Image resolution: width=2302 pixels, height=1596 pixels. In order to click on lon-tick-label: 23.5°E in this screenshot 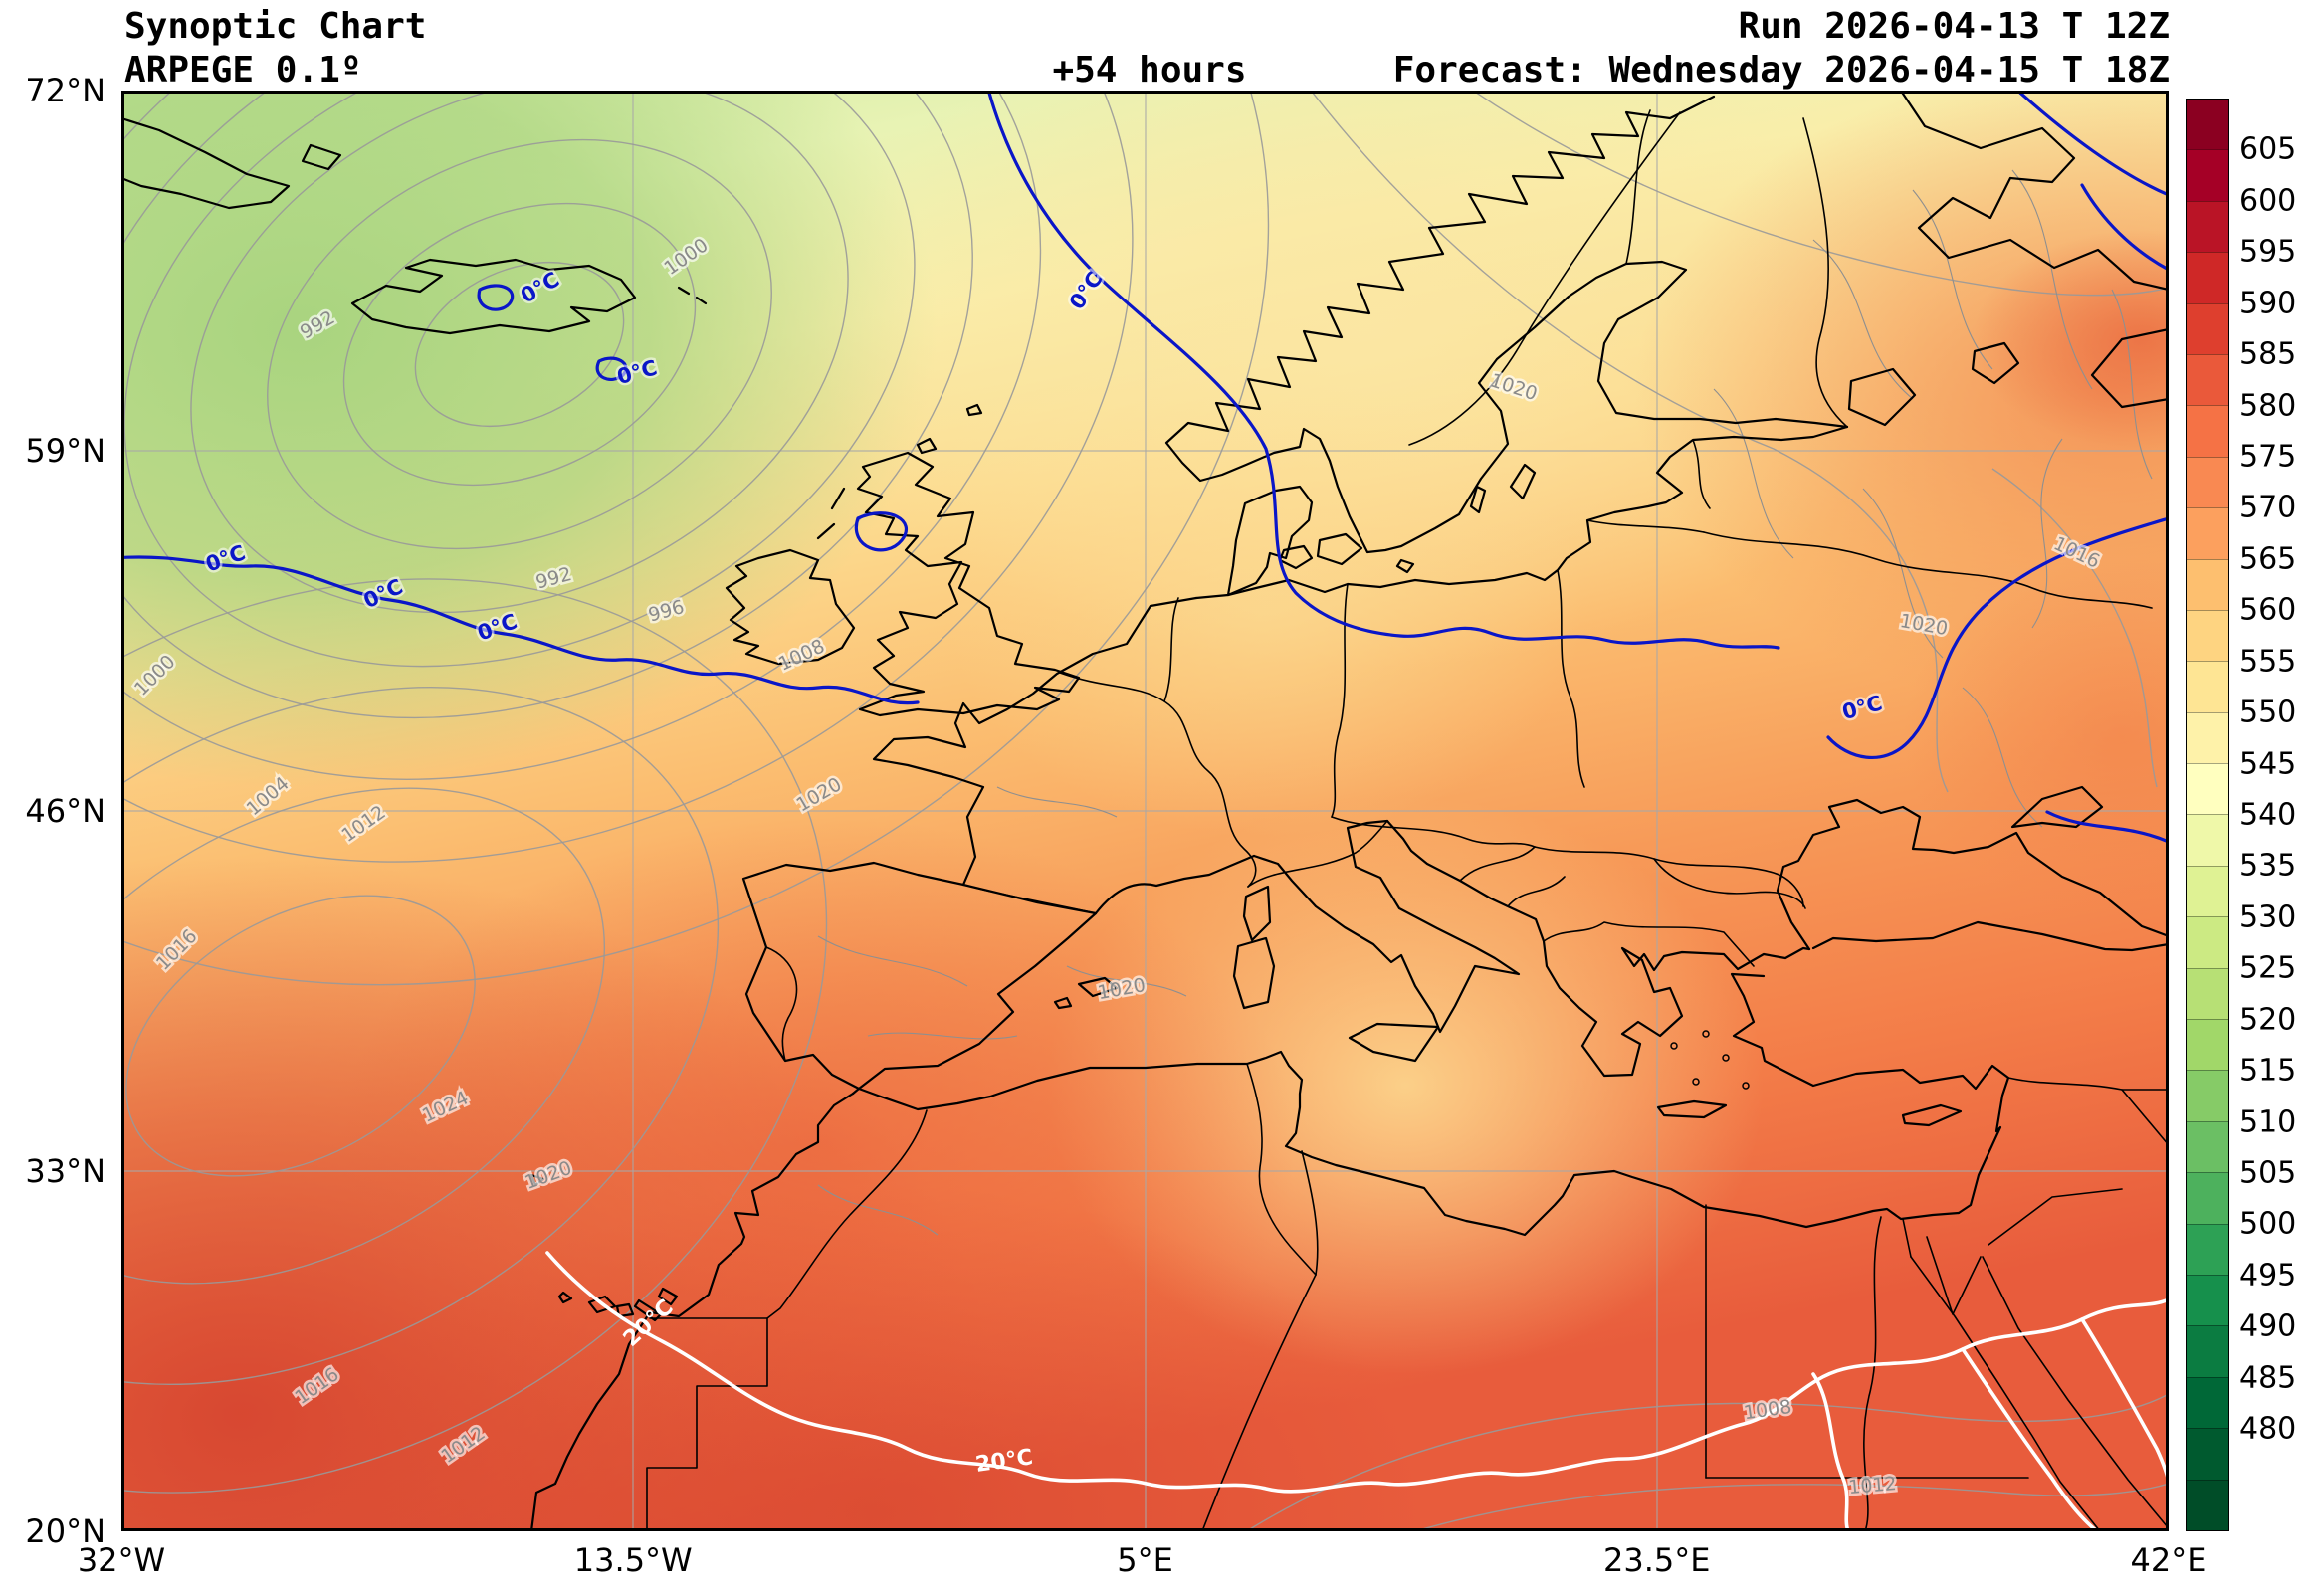, I will do `click(1657, 1560)`.